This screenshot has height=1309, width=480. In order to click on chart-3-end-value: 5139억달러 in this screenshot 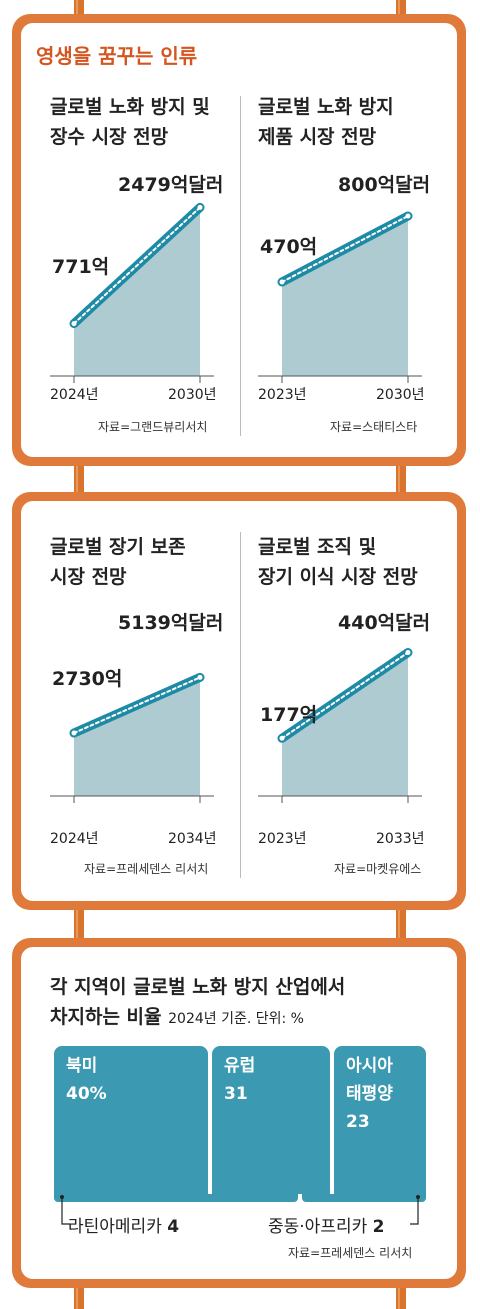, I will do `click(171, 623)`.